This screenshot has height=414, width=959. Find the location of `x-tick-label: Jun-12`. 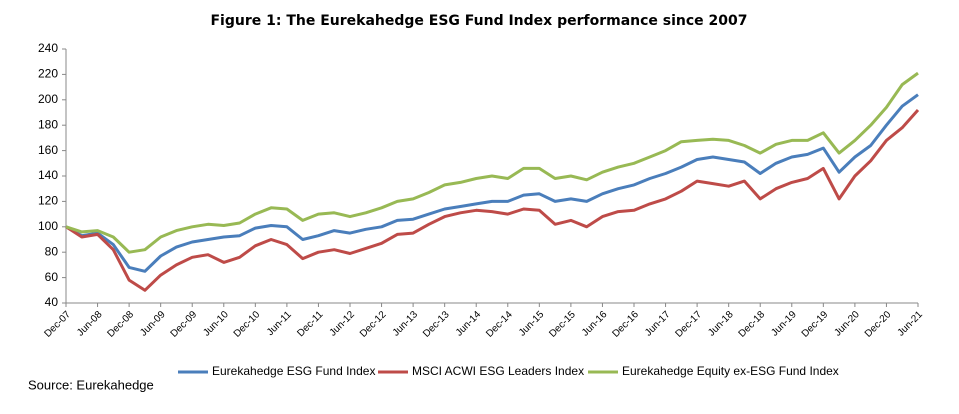

x-tick-label: Jun-12 is located at coordinates (343, 324).